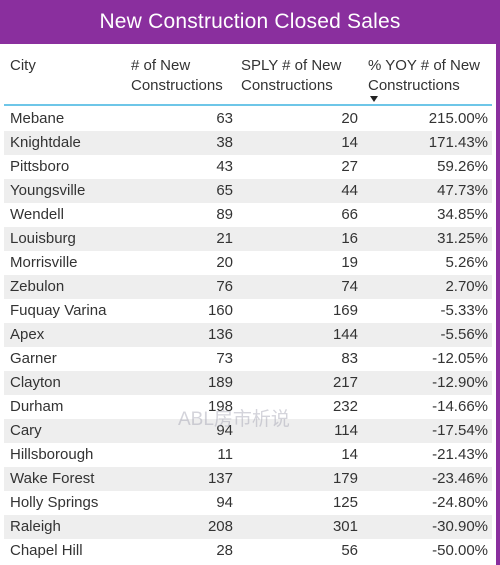 This screenshot has width=500, height=565. I want to click on new-constructions-cell: 160, so click(220, 310).